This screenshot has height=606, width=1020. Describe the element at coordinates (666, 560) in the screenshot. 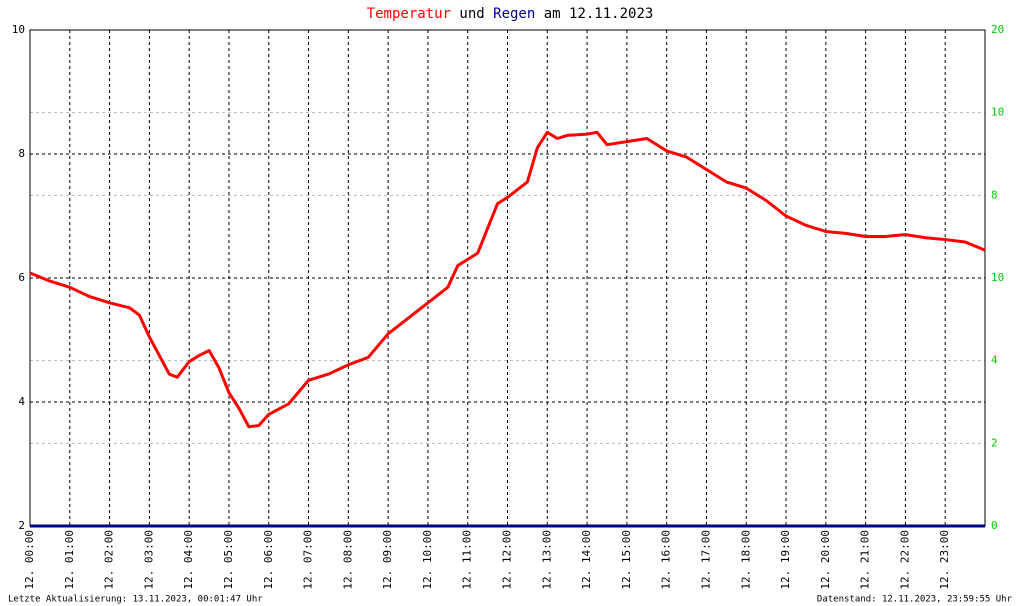

I see `x-tick-label: 12. 16:00` at that location.